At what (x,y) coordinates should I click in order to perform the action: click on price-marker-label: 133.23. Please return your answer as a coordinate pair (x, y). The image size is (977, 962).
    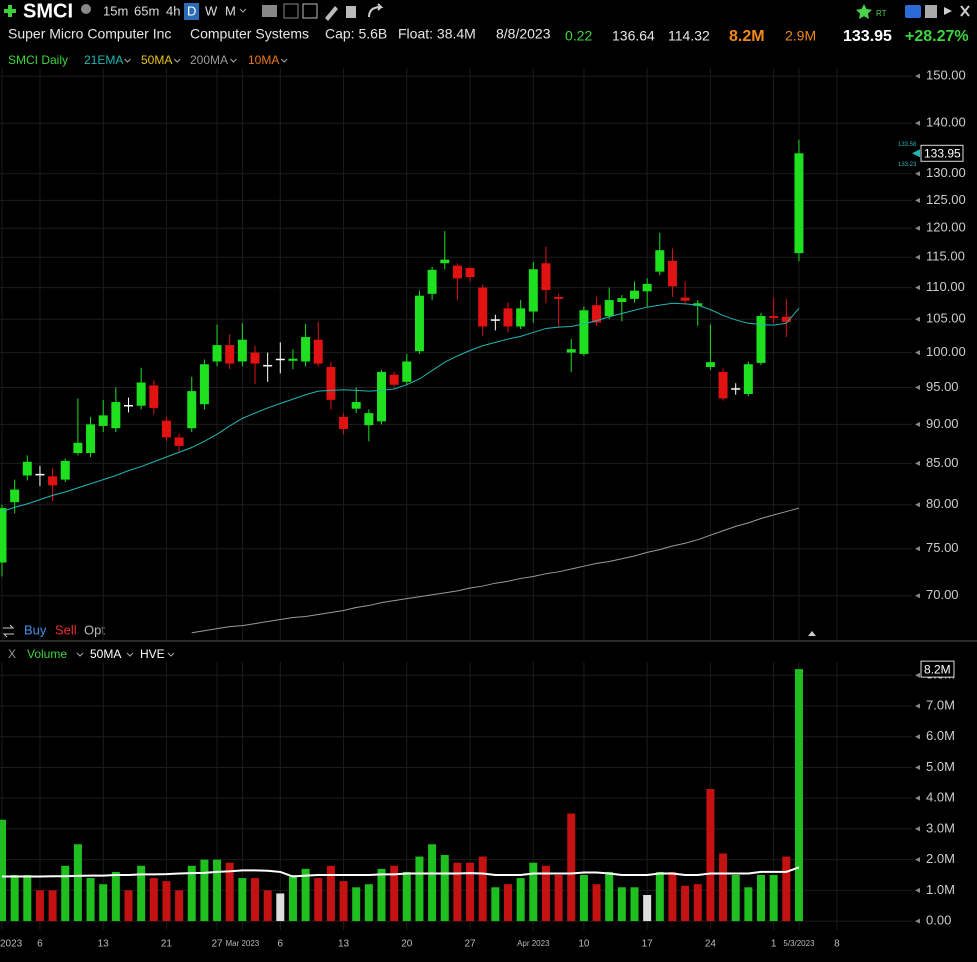
    Looking at the image, I should click on (907, 165).